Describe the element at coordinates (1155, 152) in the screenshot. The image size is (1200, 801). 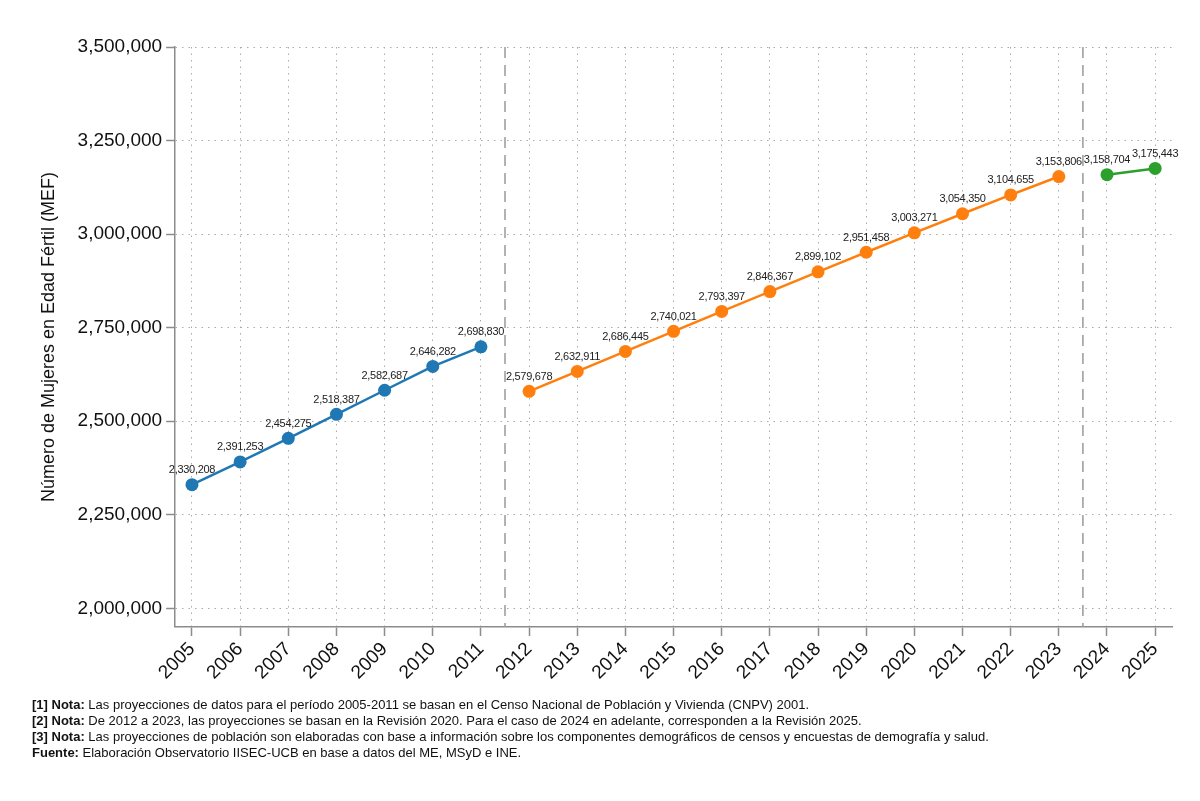
I see `data-label: 3,175,443` at that location.